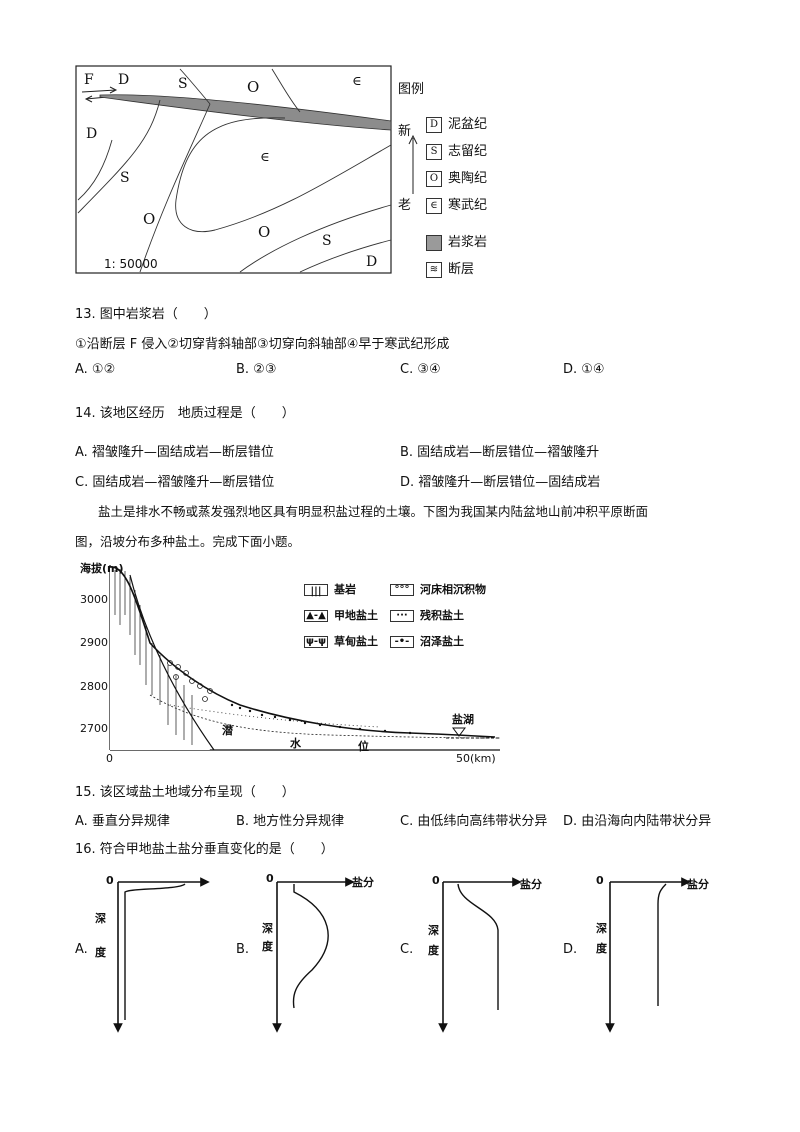 The image size is (800, 1132). Describe the element at coordinates (442, 641) in the screenshot. I see `profile-legend-label: 沼泽盐土` at that location.